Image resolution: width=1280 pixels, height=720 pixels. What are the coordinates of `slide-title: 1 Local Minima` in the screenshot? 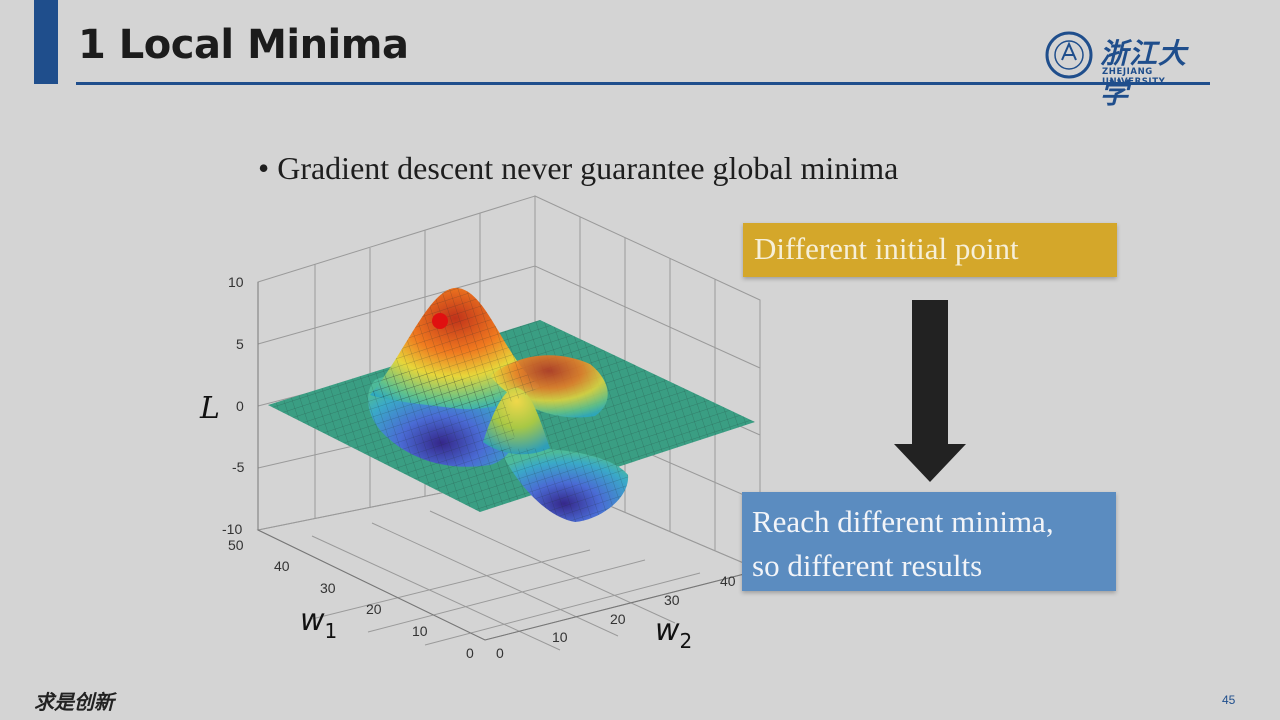 It's located at (243, 45).